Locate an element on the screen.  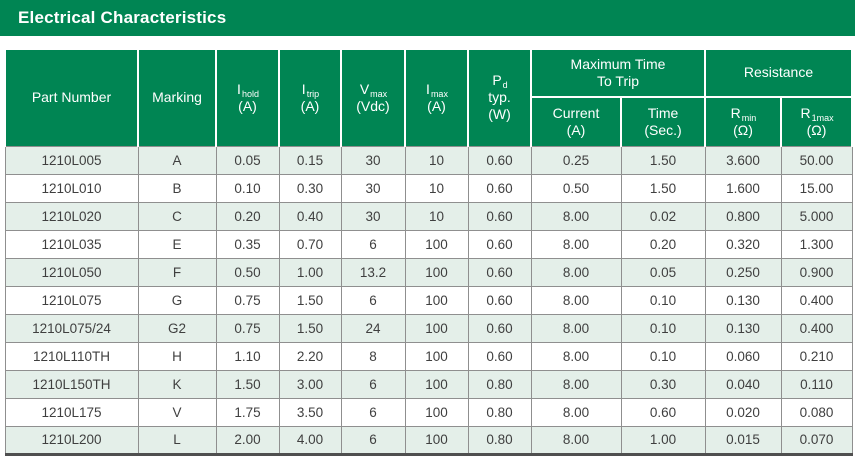
table-cell: B is located at coordinates (177, 188).